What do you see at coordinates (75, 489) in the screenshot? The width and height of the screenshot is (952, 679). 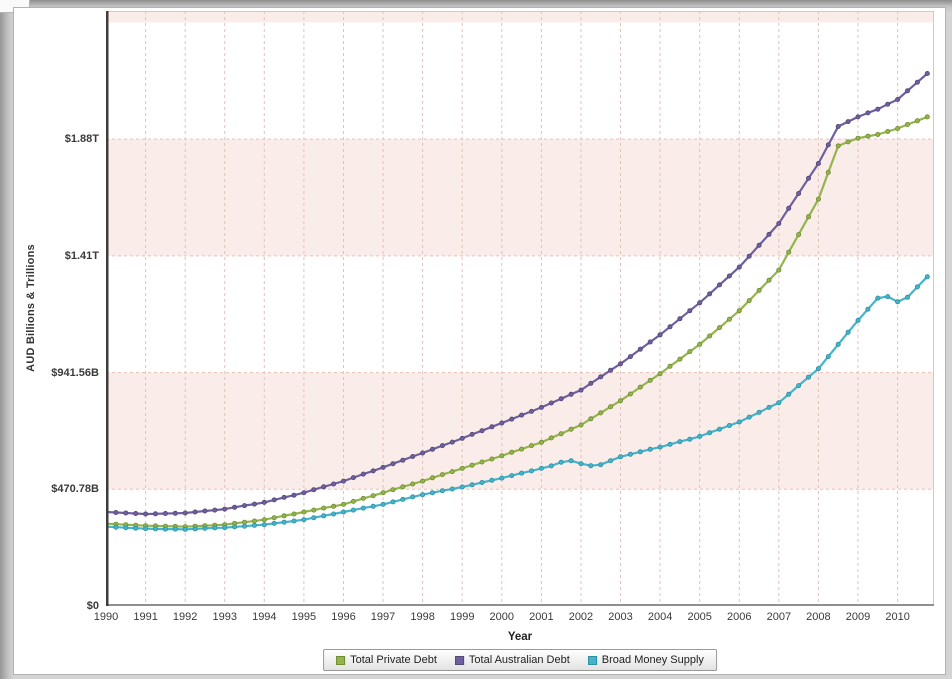 I see `y-tick-label: $470.78B` at bounding box center [75, 489].